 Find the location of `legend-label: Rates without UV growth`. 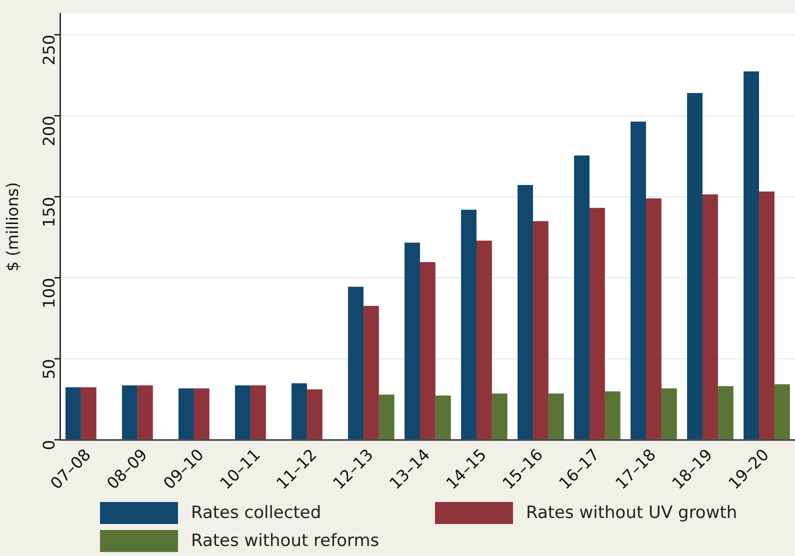

legend-label: Rates without UV growth is located at coordinates (632, 513).